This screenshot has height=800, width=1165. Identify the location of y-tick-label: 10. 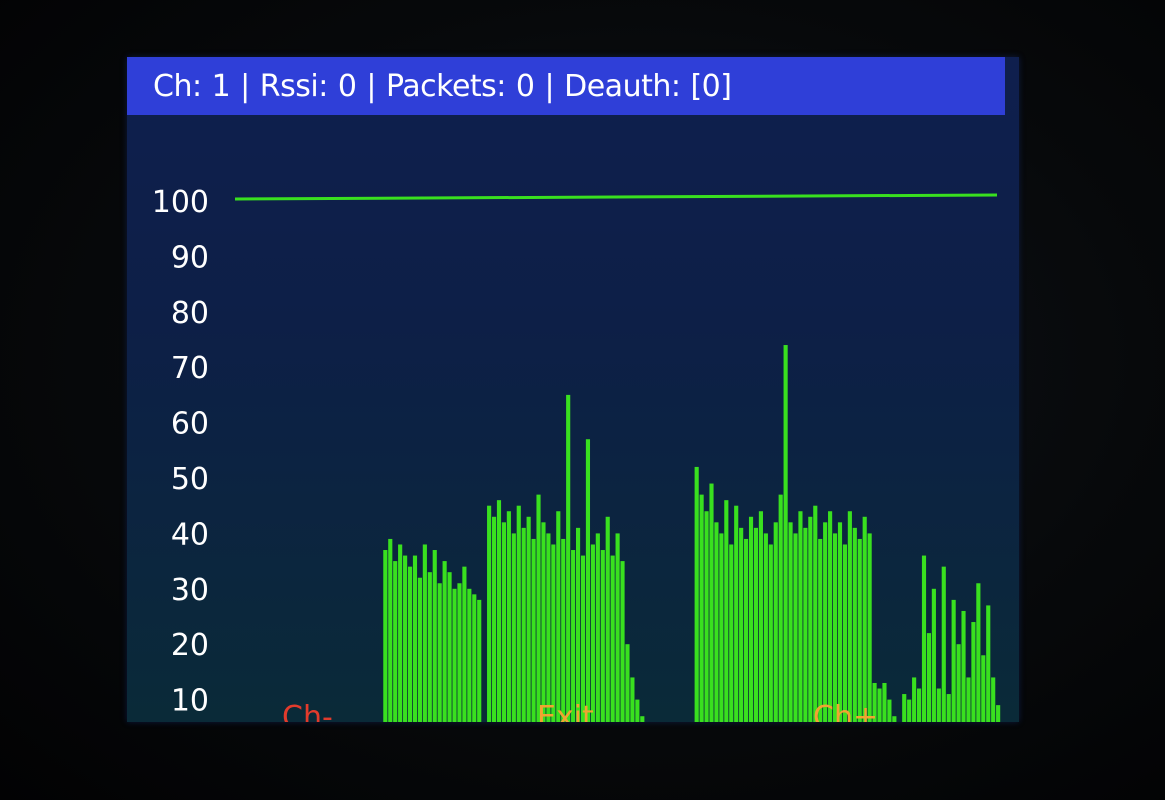
(190, 701).